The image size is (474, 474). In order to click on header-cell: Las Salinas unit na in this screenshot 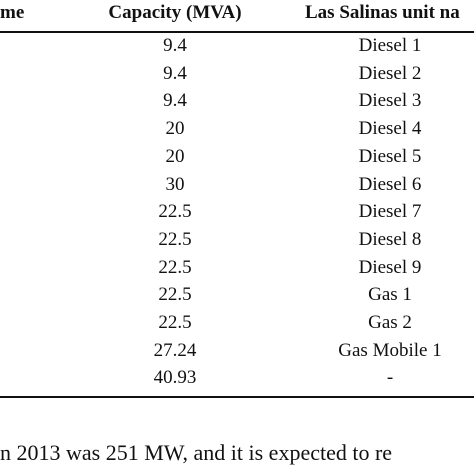, I will do `click(382, 12)`.